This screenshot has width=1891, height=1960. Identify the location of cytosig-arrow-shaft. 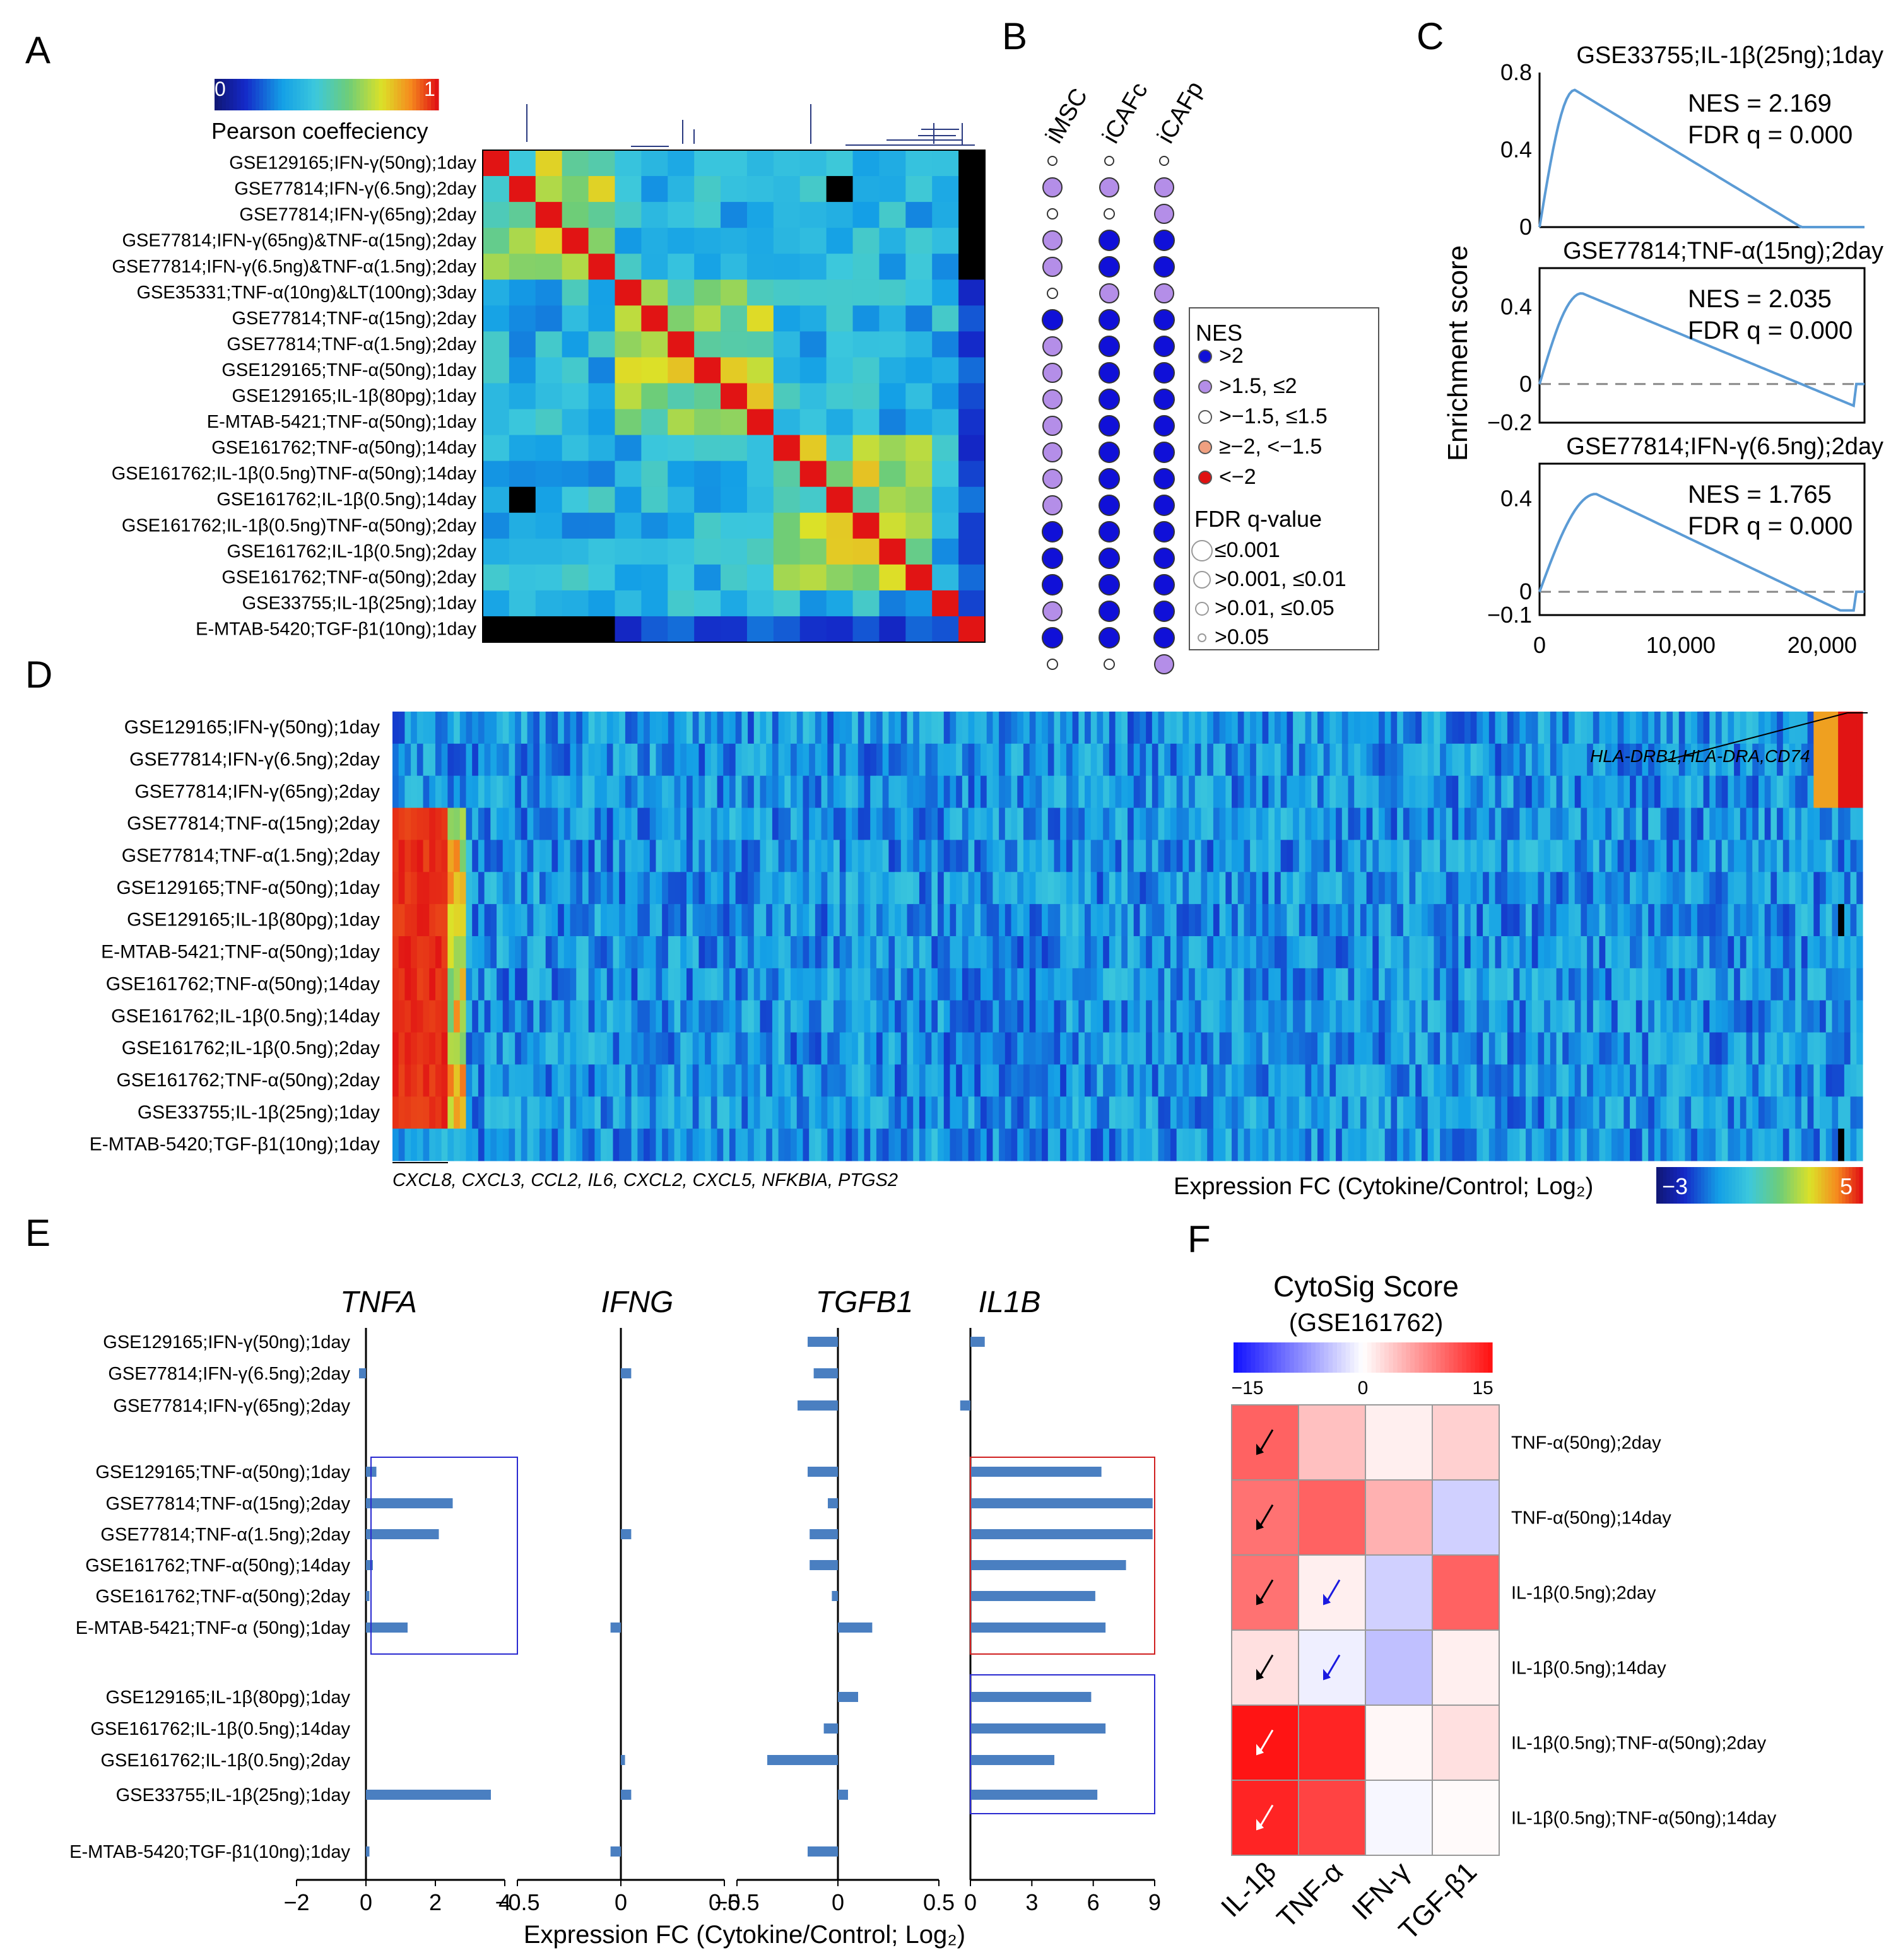
(1266, 1816).